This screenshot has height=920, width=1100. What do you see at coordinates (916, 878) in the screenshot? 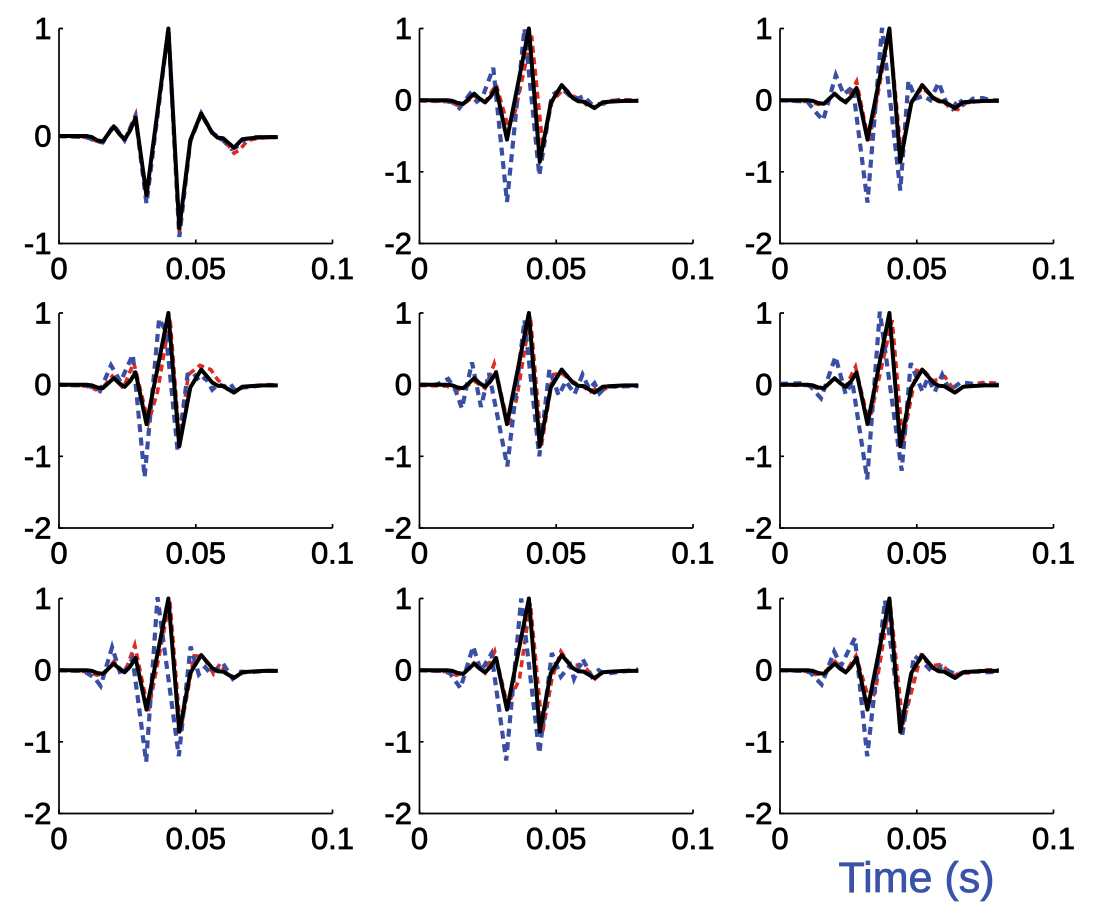
I see `svg-text: Time (s)` at bounding box center [916, 878].